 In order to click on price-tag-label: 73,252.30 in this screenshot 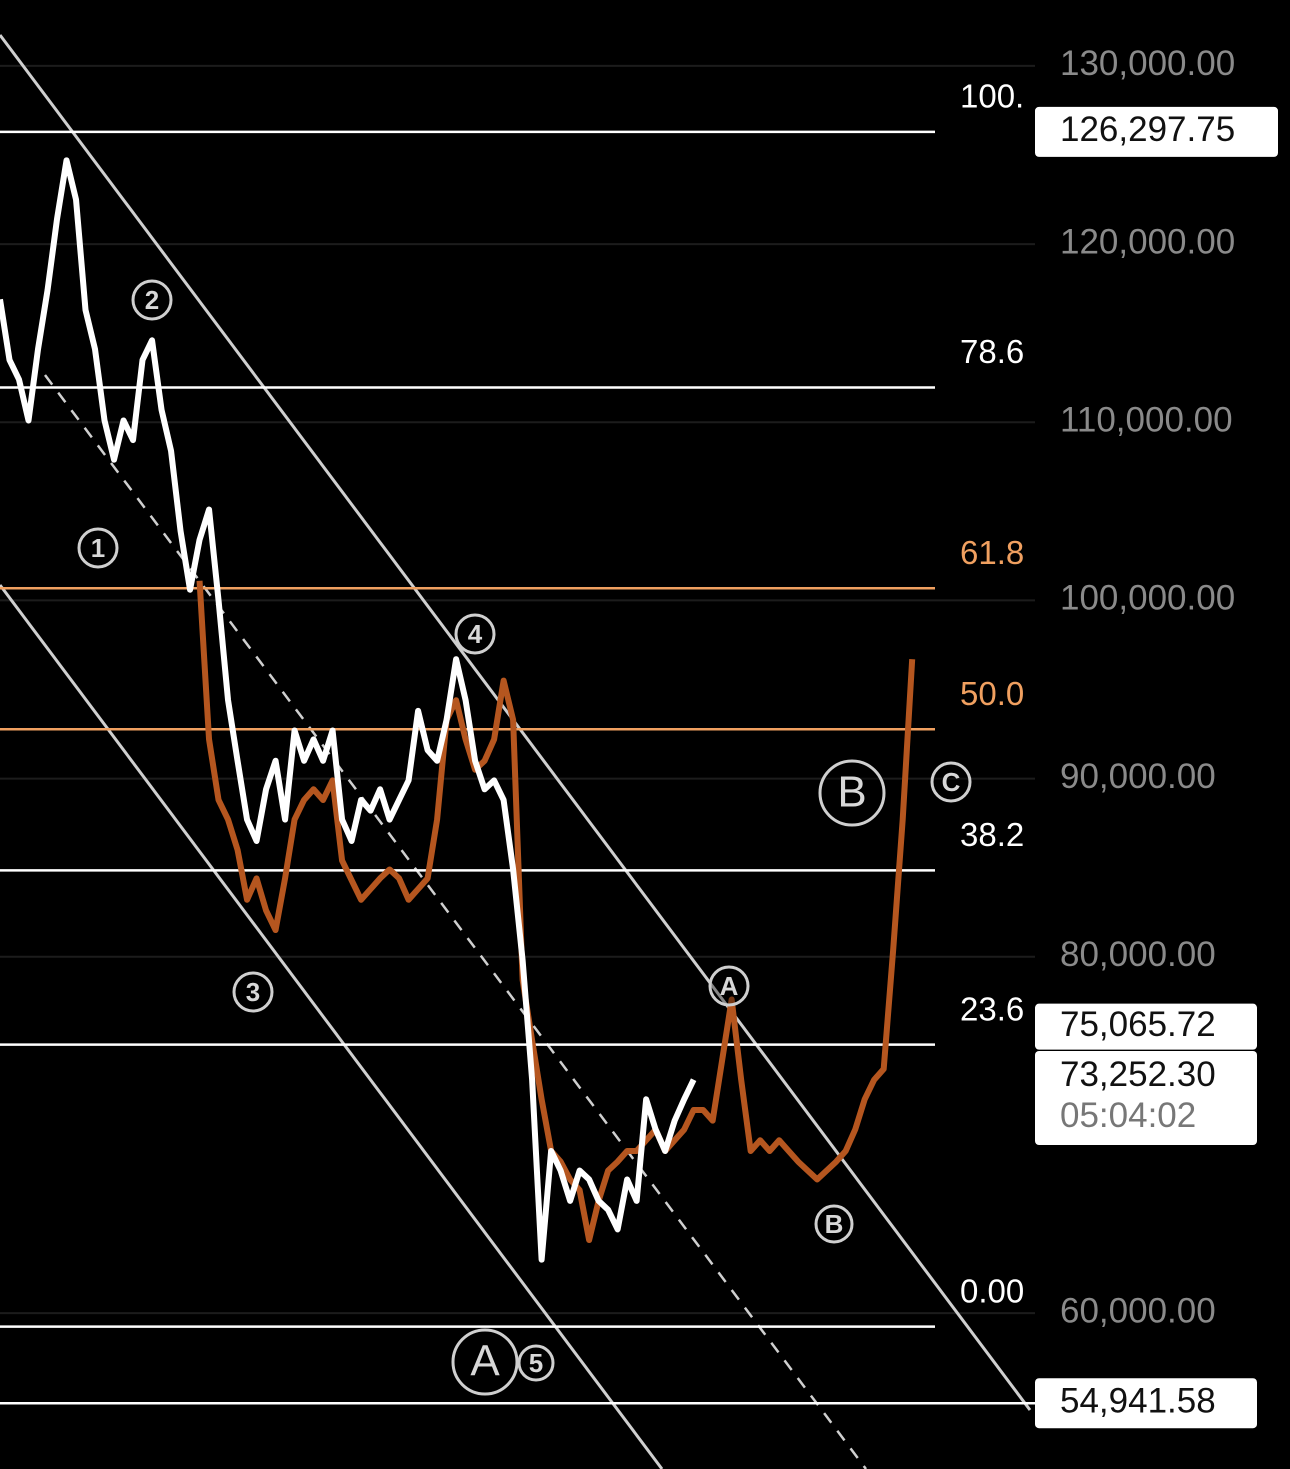, I will do `click(1138, 1074)`.